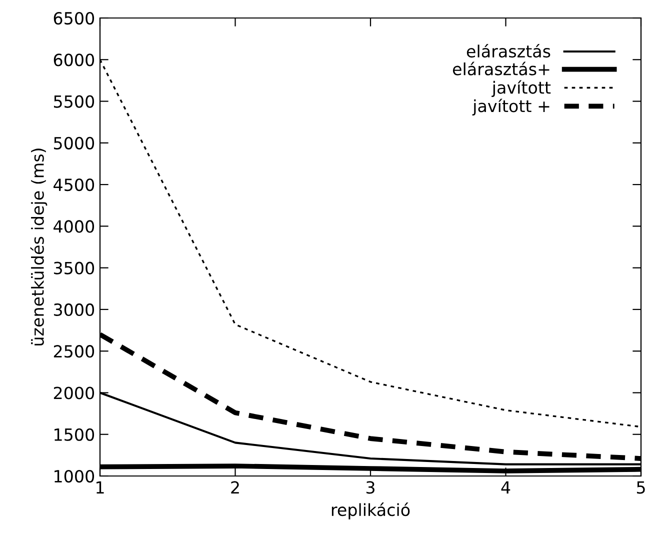  What do you see at coordinates (511, 107) in the screenshot?
I see `legend-label: javított +` at bounding box center [511, 107].